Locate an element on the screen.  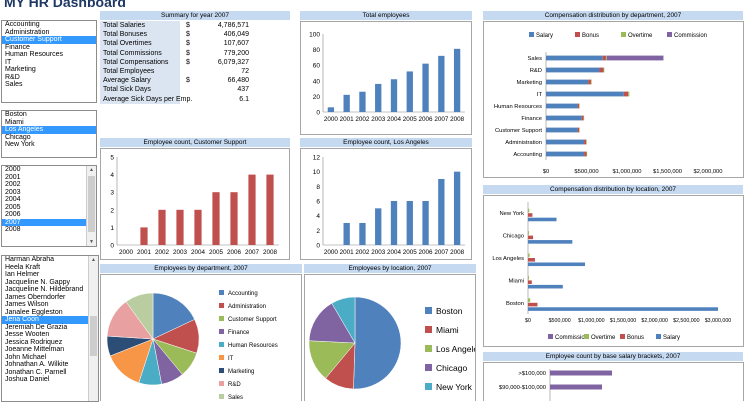
employee-list-item: Jessica Rodriquez is located at coordinates (50, 343).